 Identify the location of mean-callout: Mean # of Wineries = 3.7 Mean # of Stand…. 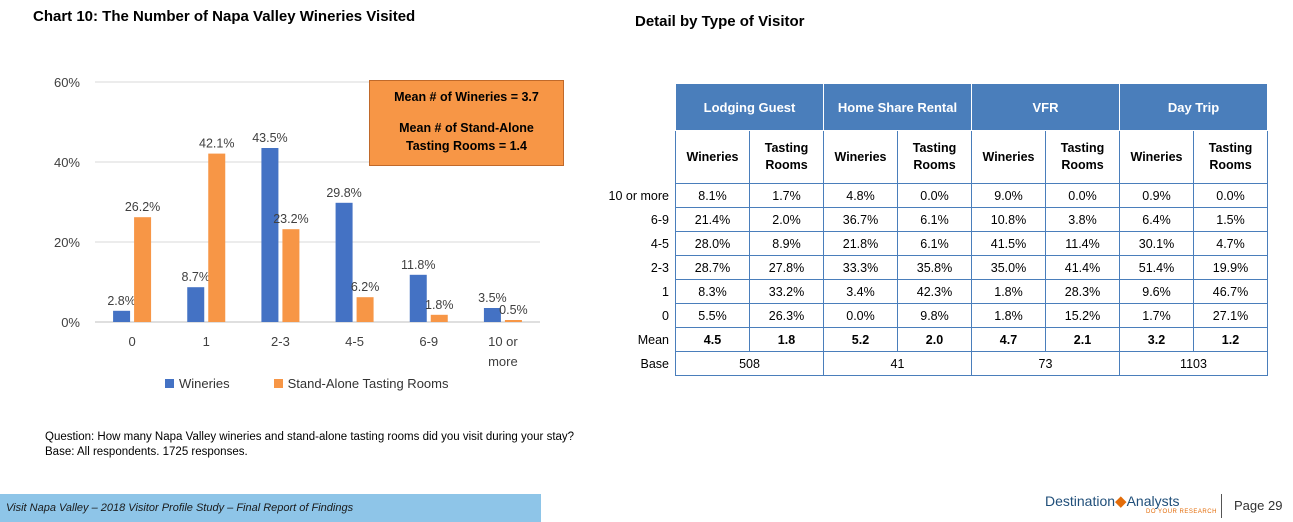
(466, 123).